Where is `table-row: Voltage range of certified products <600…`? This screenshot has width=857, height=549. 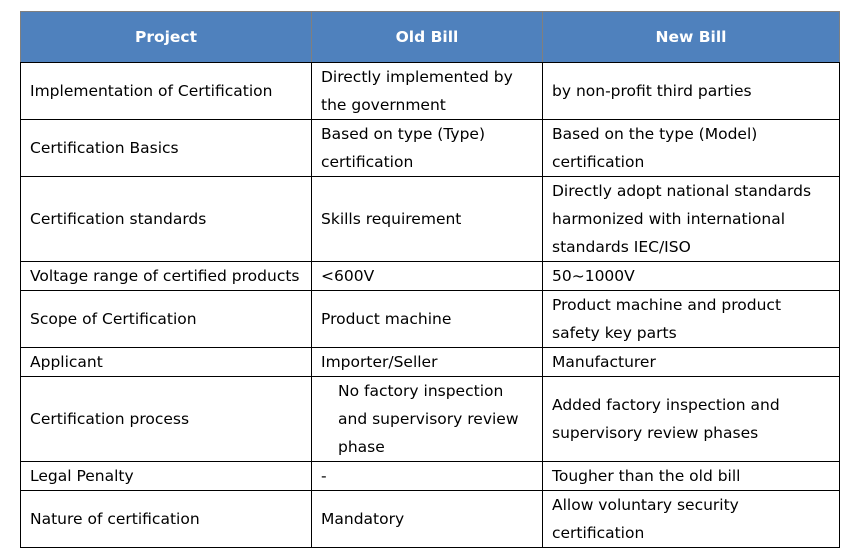 table-row: Voltage range of certified products <600… is located at coordinates (430, 276).